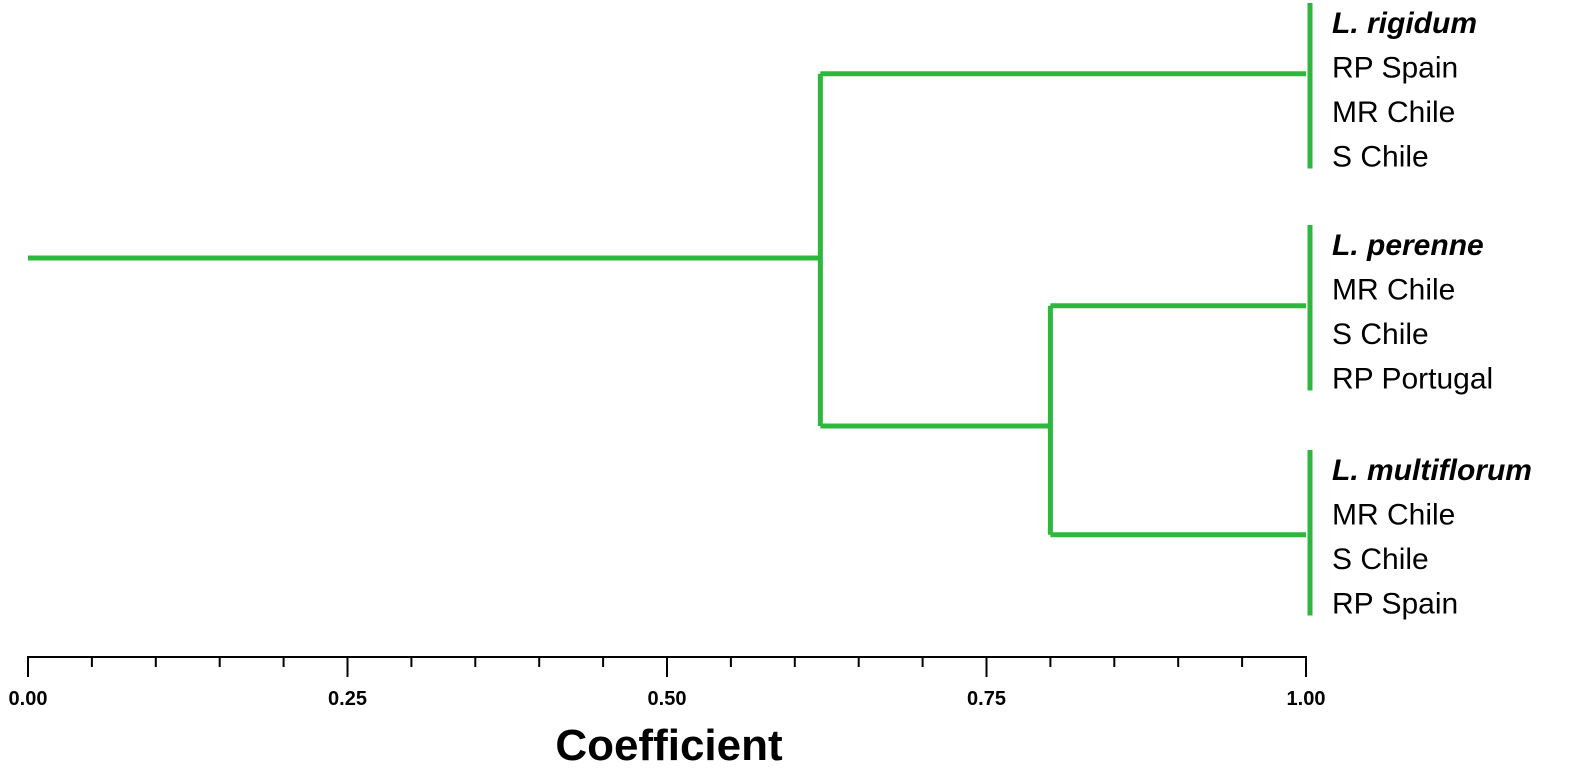 This screenshot has width=1581, height=770. What do you see at coordinates (1306, 699) in the screenshot?
I see `tick-label: 1.00` at bounding box center [1306, 699].